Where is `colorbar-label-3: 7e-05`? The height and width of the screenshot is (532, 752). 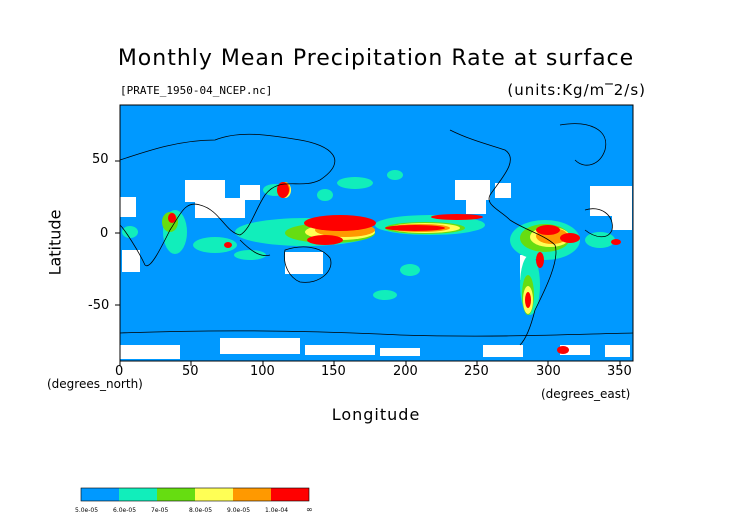 colorbar-label-3: 7e-05 is located at coordinates (160, 510).